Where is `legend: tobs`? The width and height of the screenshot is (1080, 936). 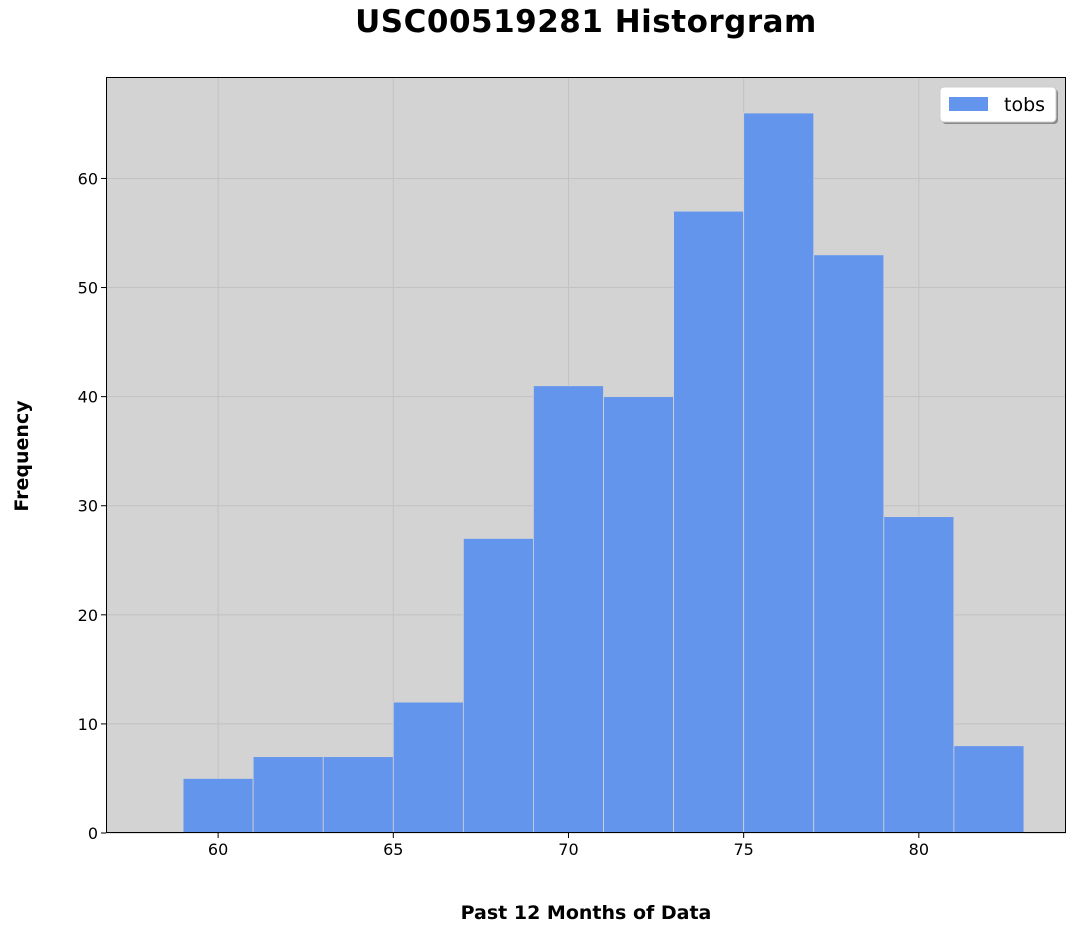 legend: tobs is located at coordinates (998, 105).